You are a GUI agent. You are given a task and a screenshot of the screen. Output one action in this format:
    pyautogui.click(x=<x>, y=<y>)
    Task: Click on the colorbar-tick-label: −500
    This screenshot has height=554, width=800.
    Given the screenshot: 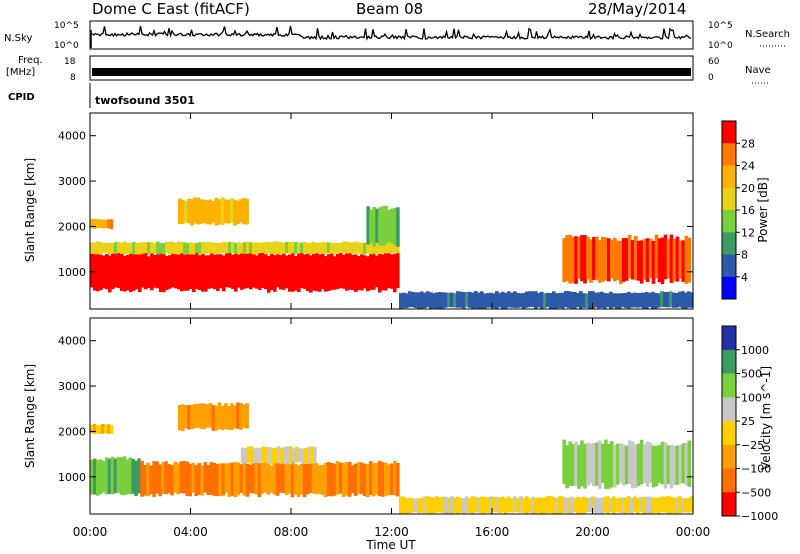 What is the action you would take?
    pyautogui.click(x=756, y=492)
    